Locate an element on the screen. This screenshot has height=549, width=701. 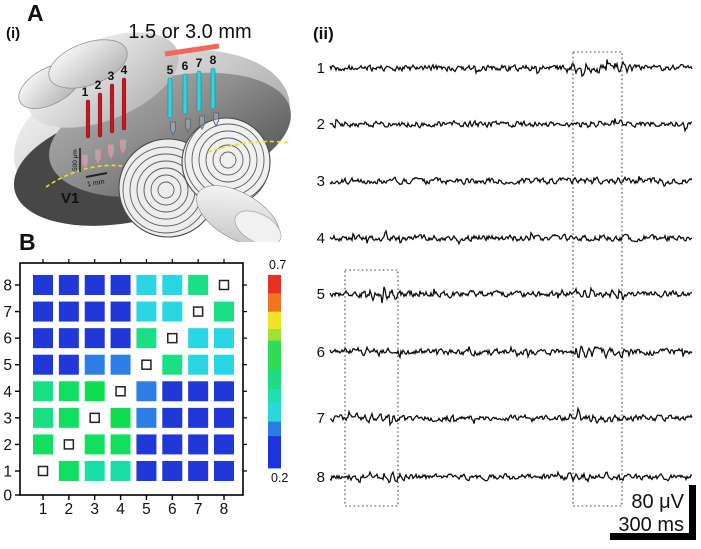
heatmap-cell-r4c3 is located at coordinates (94, 391).